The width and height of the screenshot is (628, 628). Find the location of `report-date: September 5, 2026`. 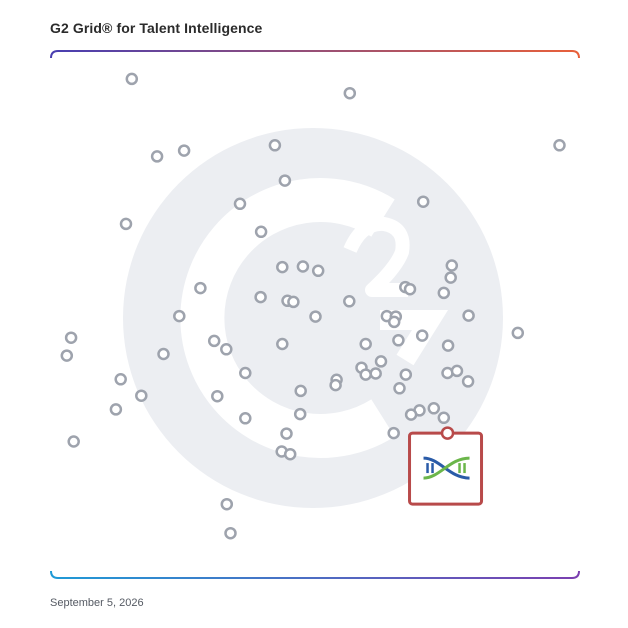

report-date: September 5, 2026 is located at coordinates (97, 603).